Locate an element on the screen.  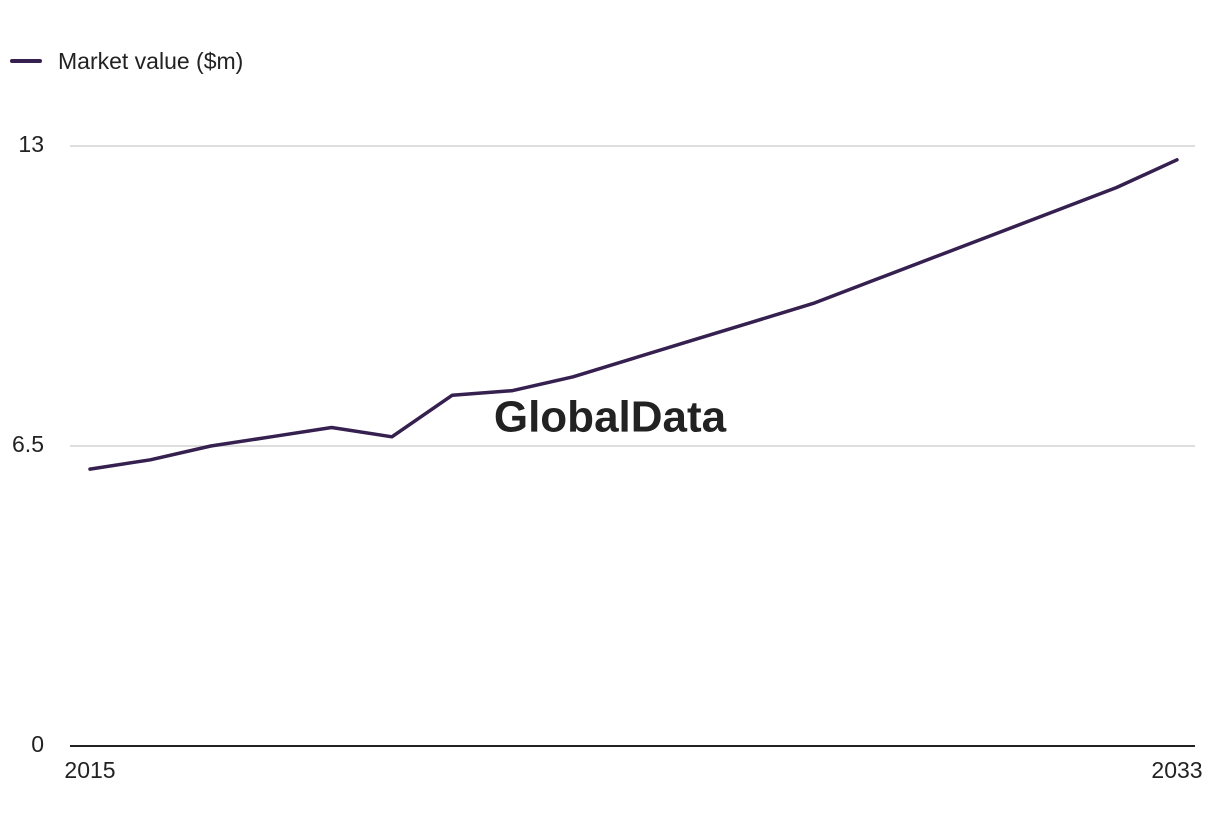
legend: Market value ($m) is located at coordinates (126, 61).